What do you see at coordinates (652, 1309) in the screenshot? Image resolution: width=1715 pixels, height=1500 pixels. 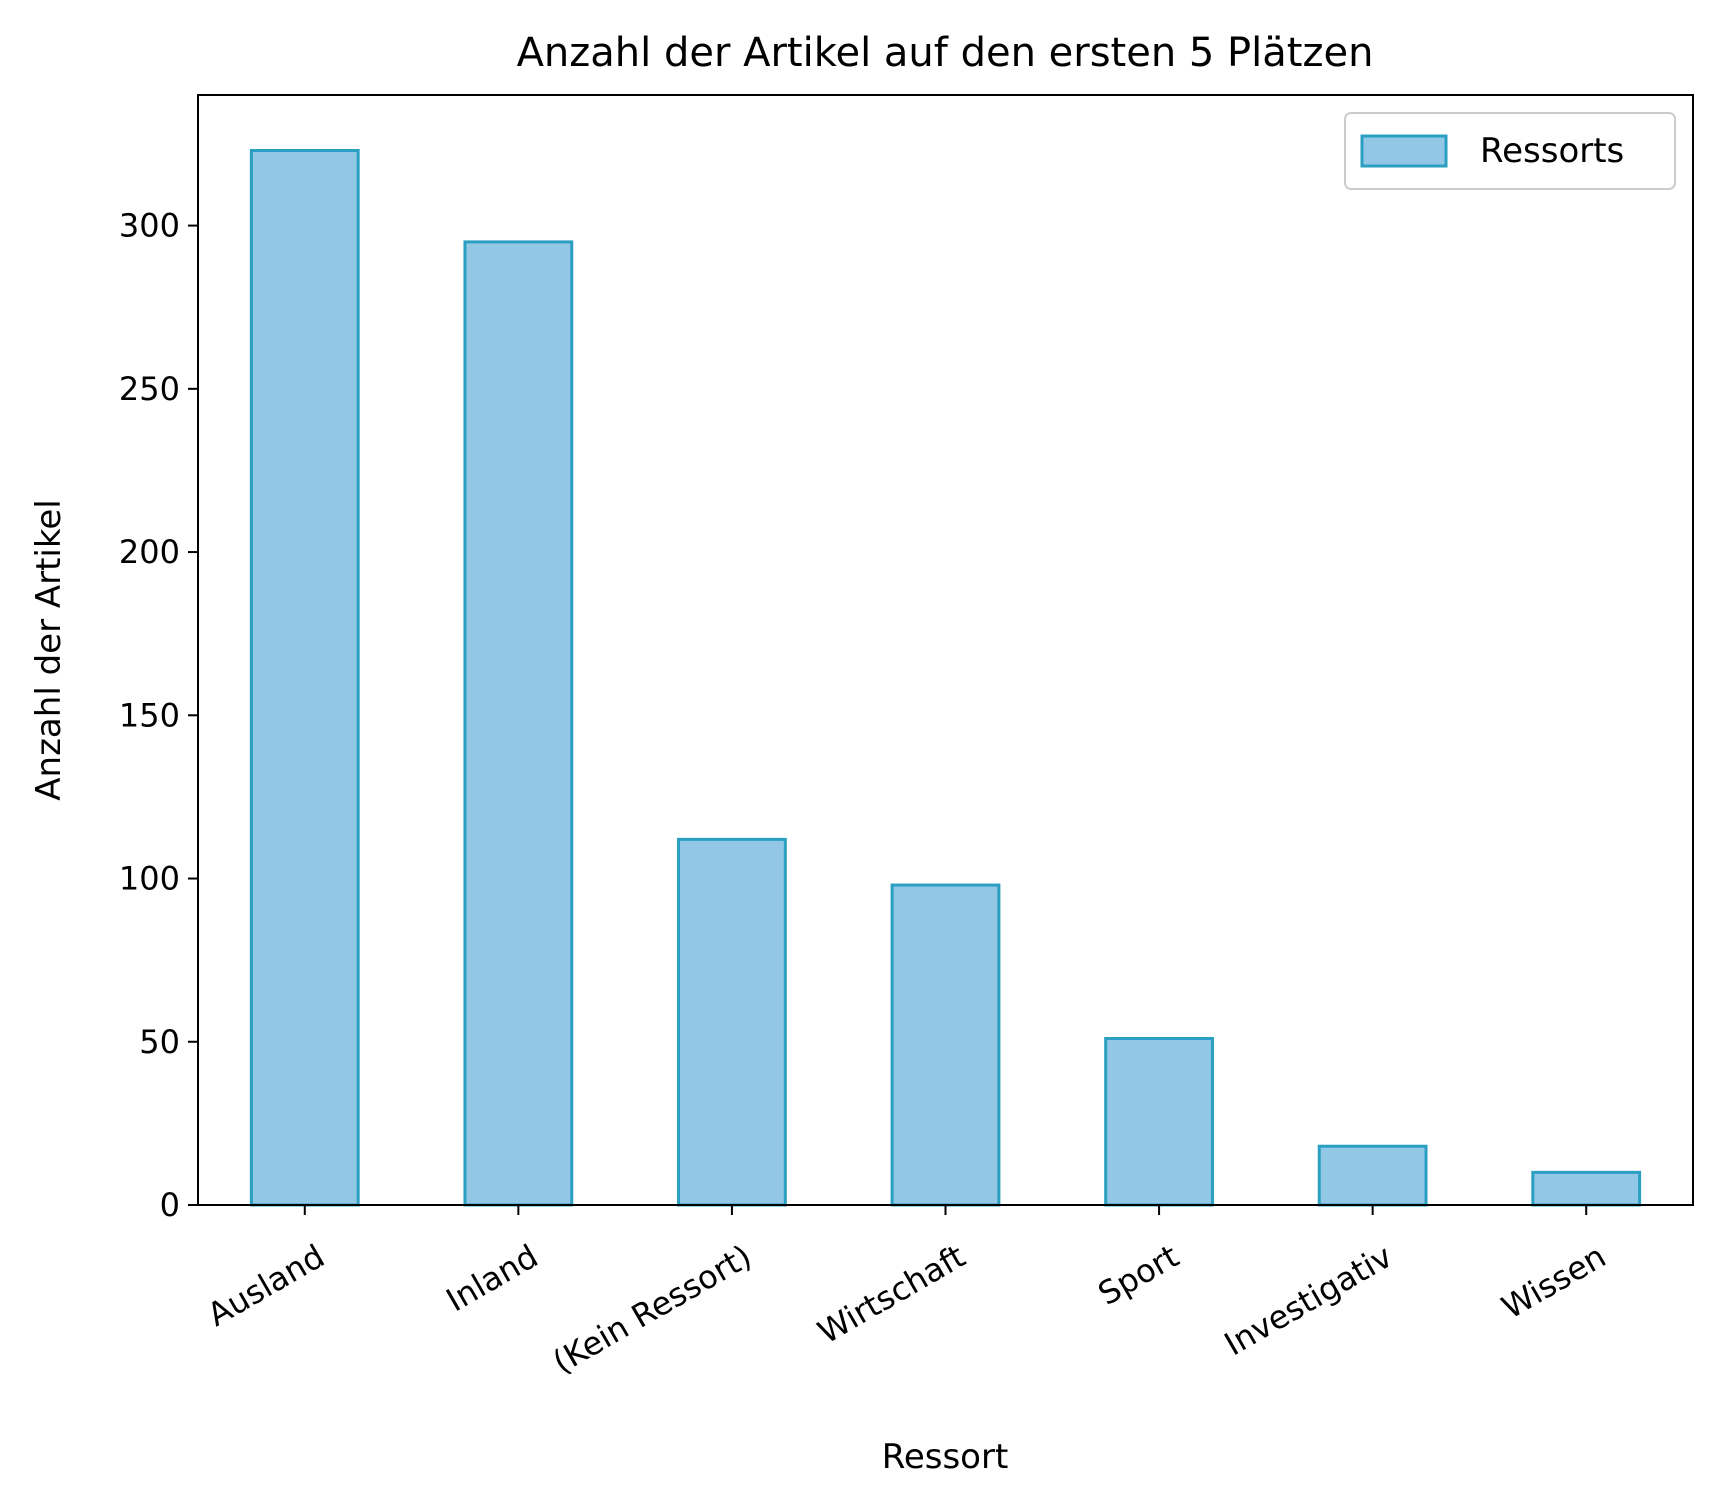 I see `x-tick-label: (Kein Ressort)` at bounding box center [652, 1309].